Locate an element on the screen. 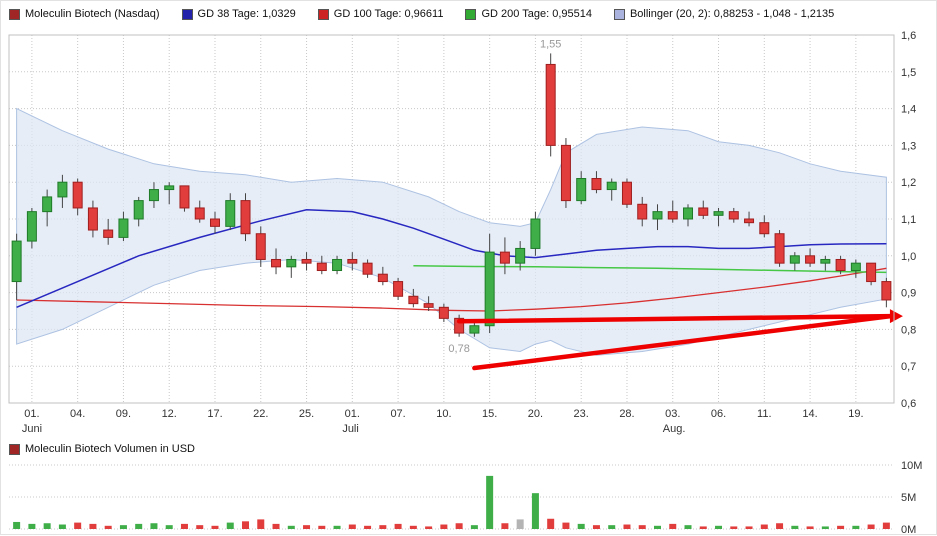  legend-item: Moleculin Biotech Volumen in USD is located at coordinates (102, 449).